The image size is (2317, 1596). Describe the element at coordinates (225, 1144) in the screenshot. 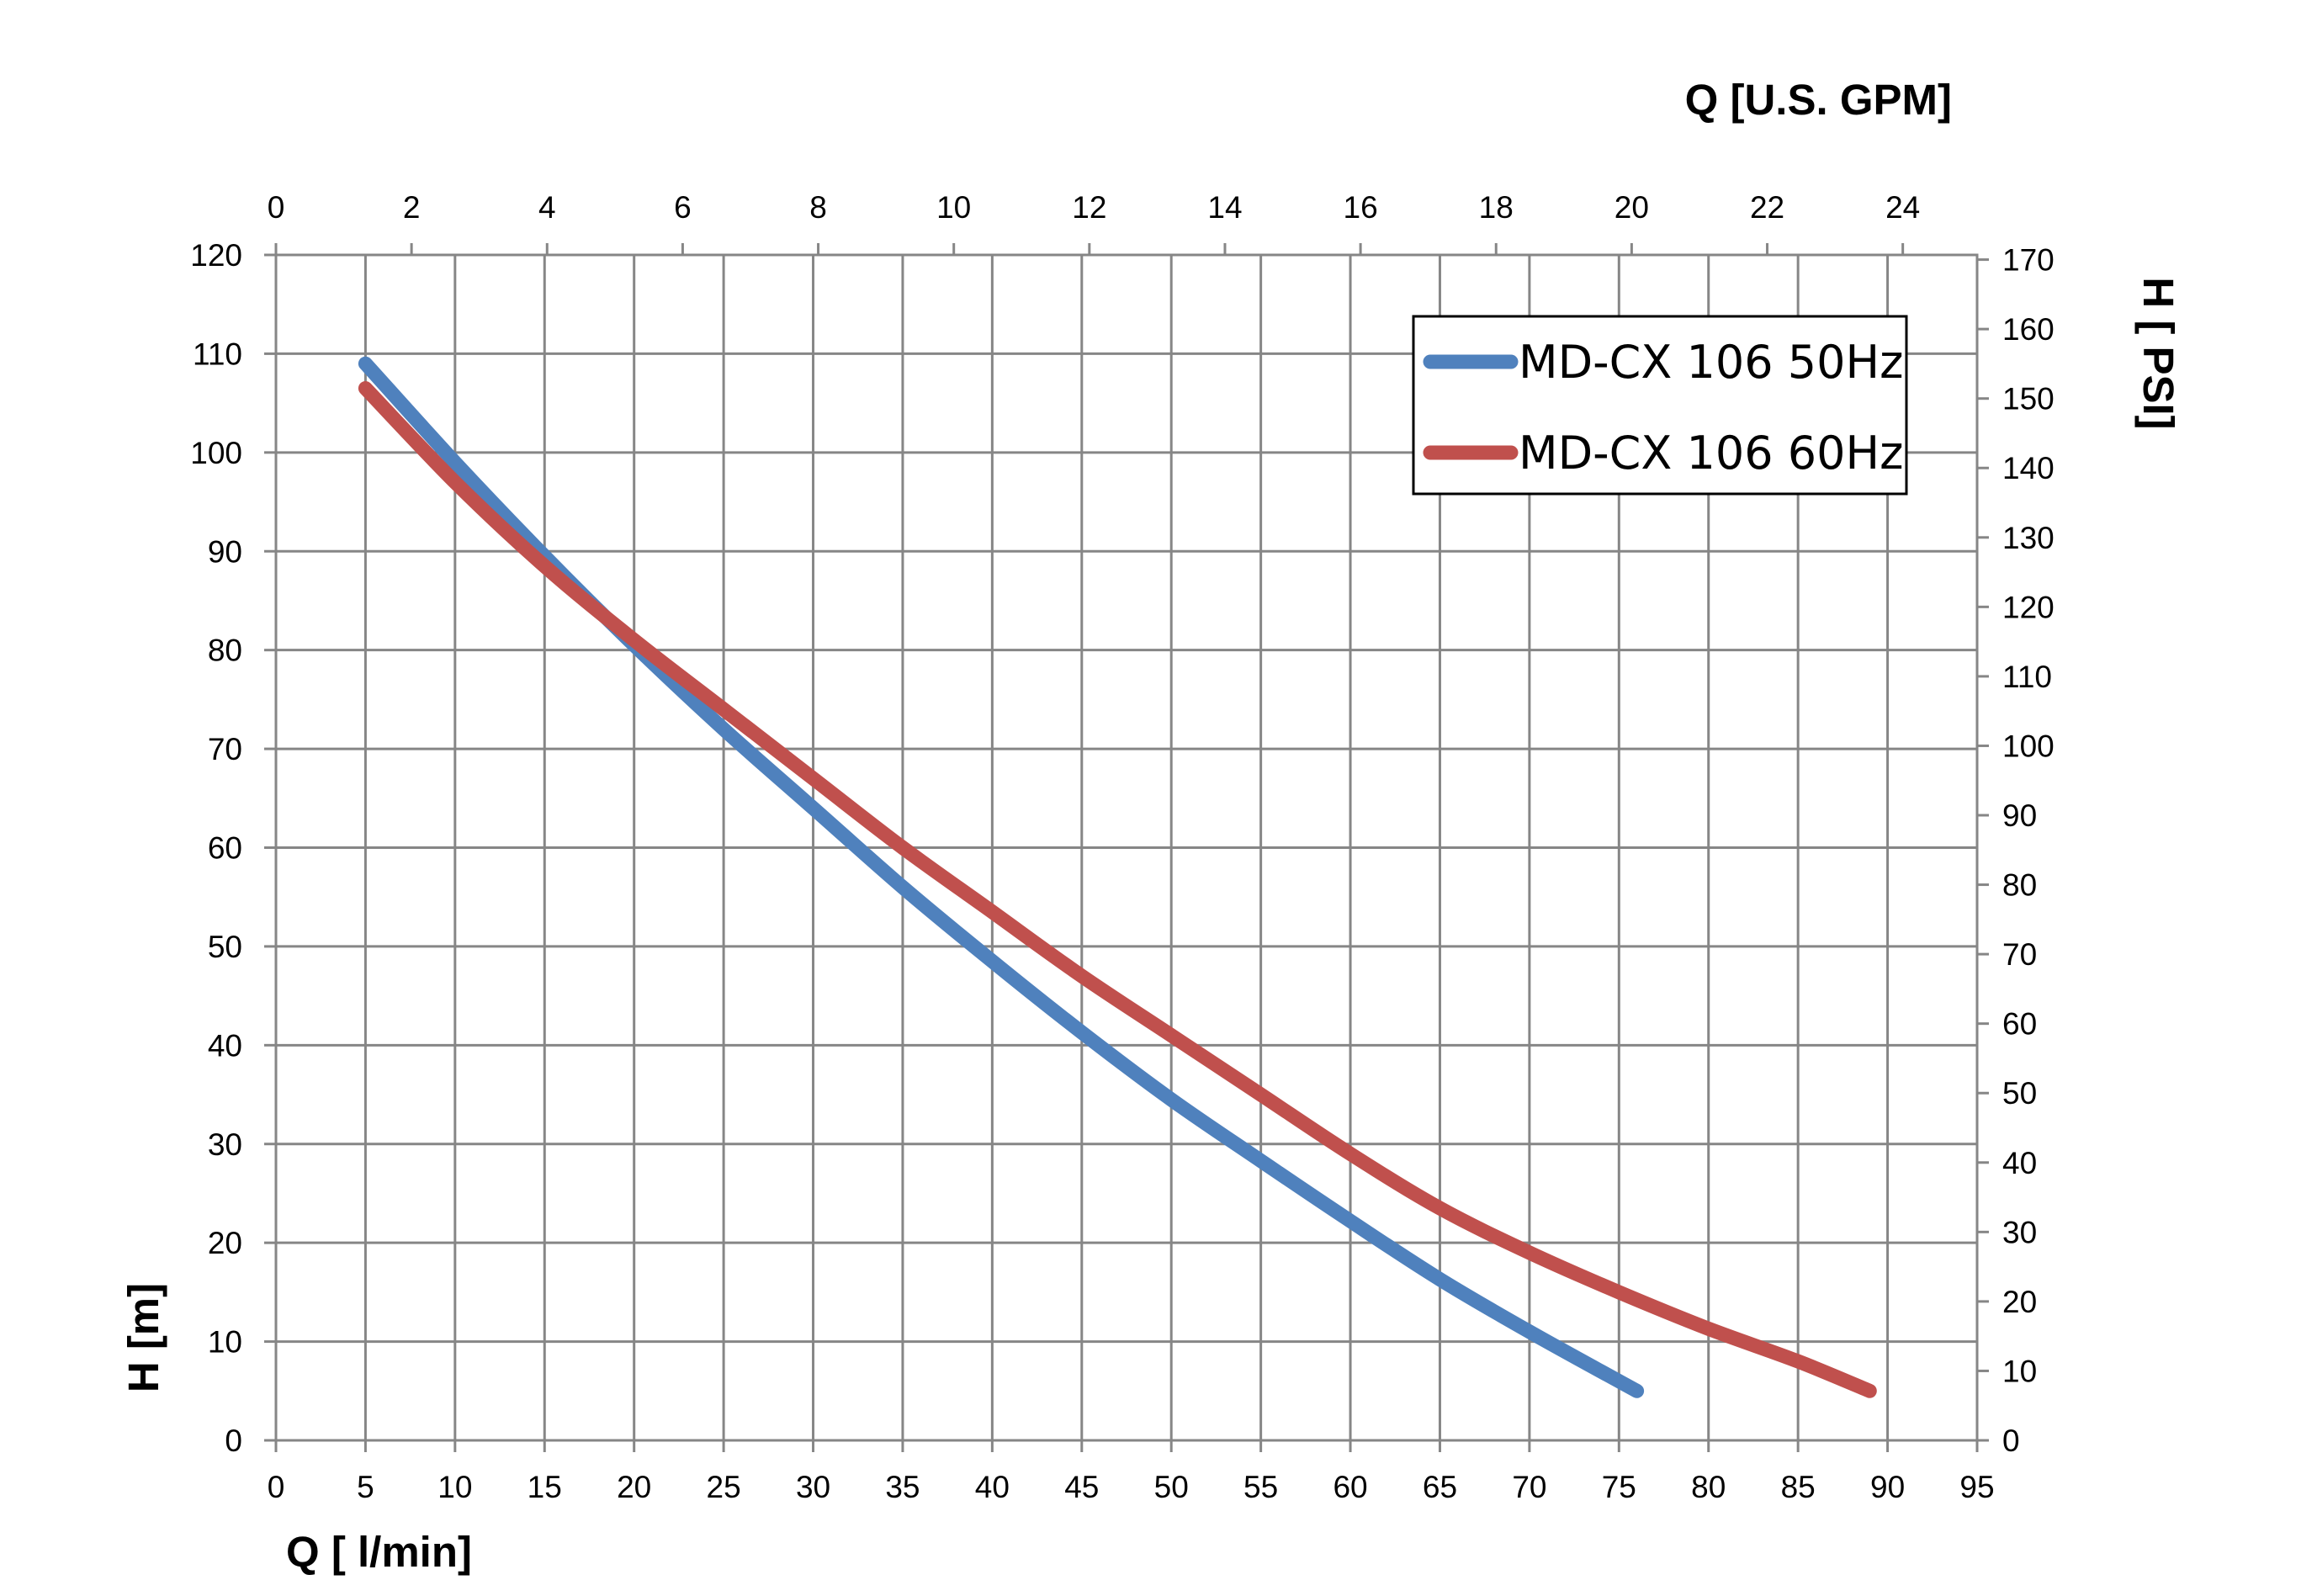

I see `y-left-tick-label: 30` at that location.